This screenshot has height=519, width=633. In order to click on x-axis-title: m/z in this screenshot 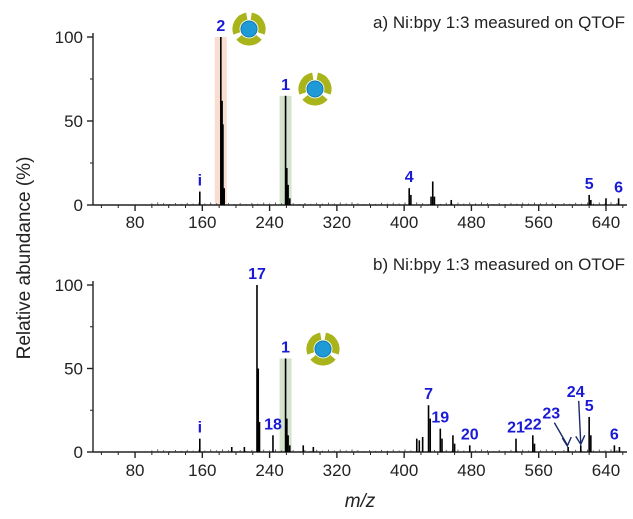, I will do `click(360, 501)`.